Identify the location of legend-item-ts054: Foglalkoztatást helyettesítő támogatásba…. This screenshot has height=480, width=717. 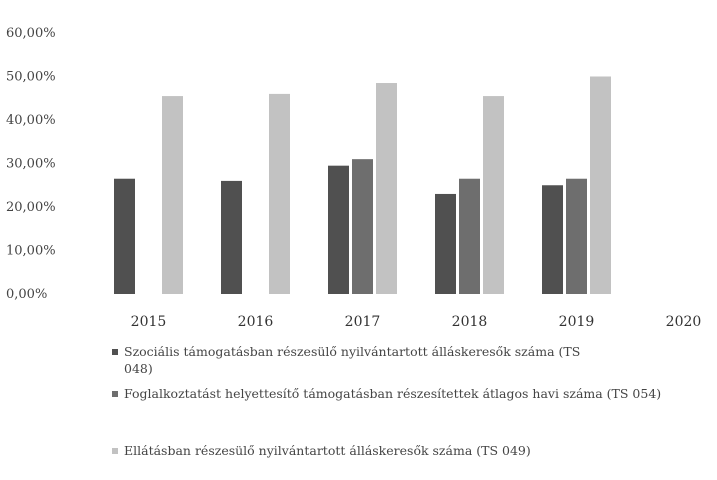
(412, 413).